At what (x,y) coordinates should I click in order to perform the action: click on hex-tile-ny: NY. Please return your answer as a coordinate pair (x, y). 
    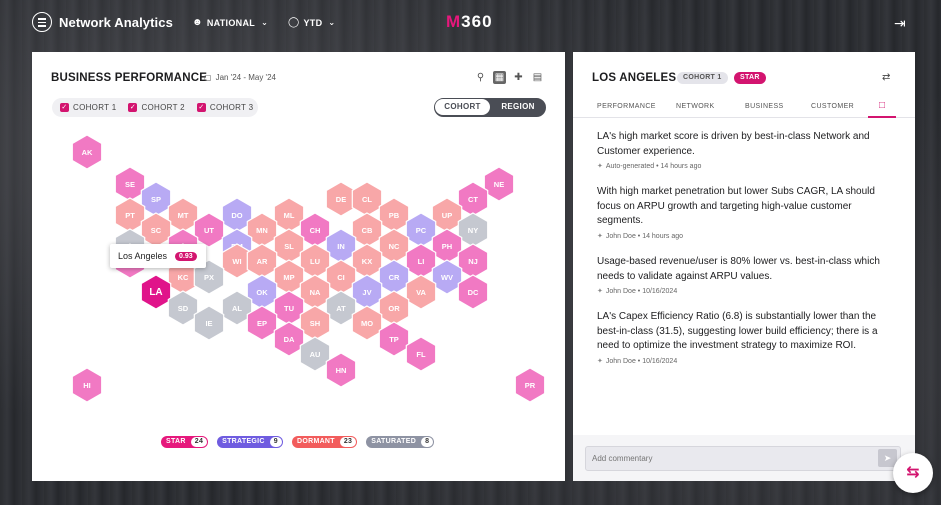
    Looking at the image, I should click on (473, 230).